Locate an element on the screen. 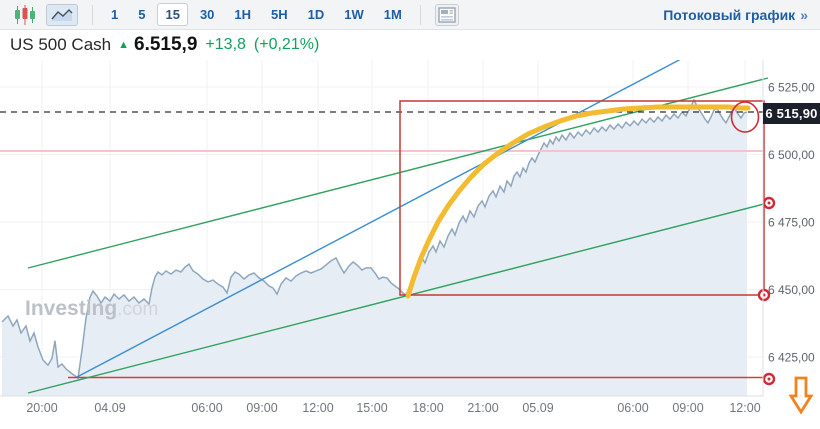 This screenshot has height=429, width=820. chart-toolbar: 1 5 15 30 1H 5H 1D 1W 1M Потоковый график » is located at coordinates (410, 15).